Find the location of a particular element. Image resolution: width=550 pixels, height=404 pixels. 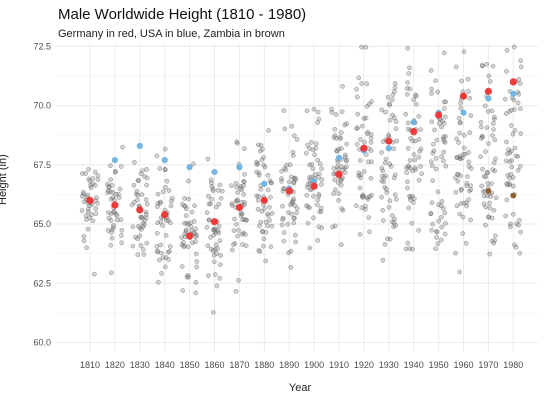

x-tick-label: 1810 is located at coordinates (90, 365).